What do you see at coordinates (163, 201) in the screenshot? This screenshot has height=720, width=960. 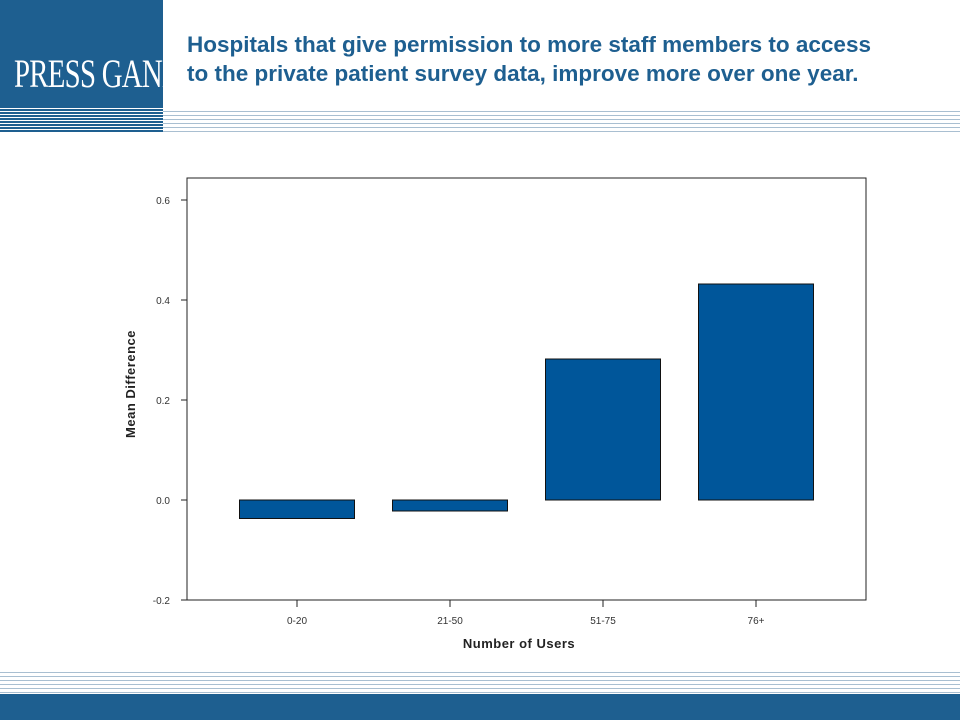 I see `y-tick-label: 0.6` at bounding box center [163, 201].